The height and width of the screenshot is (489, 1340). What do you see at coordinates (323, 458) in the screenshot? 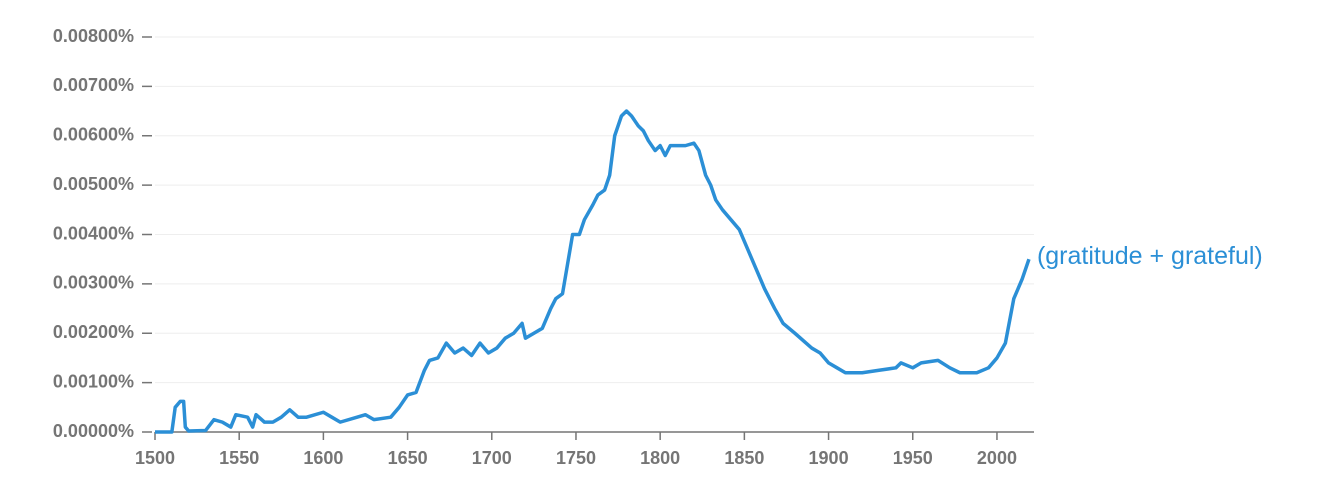
I see `x-tick-label: 1600` at bounding box center [323, 458].